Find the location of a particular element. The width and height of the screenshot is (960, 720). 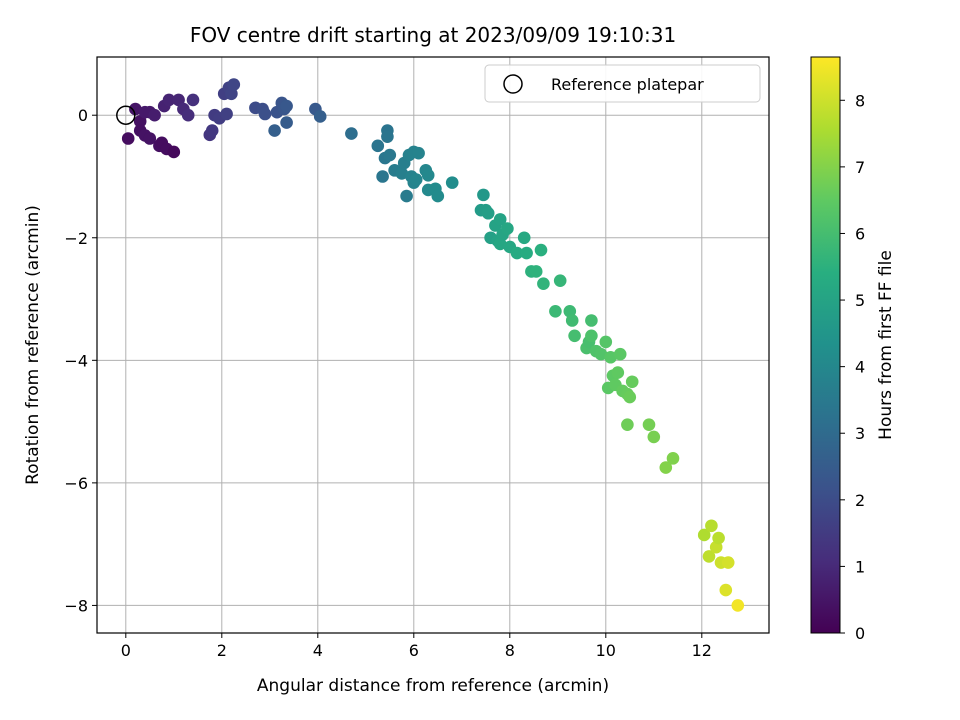

x-tick-label: 10 is located at coordinates (606, 650).